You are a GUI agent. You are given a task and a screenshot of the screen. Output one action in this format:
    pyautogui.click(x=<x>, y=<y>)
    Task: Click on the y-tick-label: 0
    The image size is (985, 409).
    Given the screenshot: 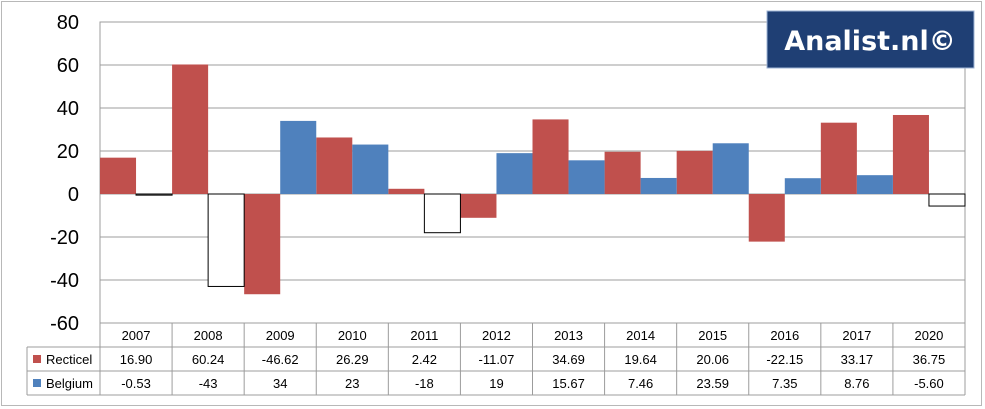 What is the action you would take?
    pyautogui.click(x=73, y=195)
    